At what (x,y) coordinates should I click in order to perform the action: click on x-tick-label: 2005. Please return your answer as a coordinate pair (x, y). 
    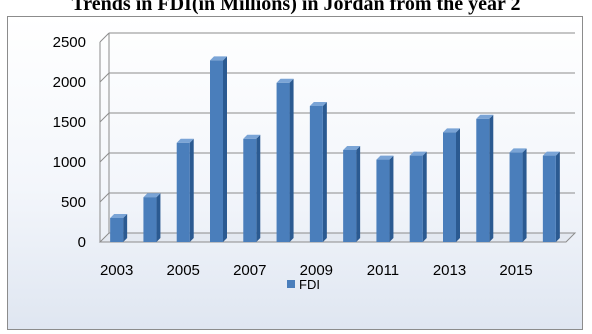
    Looking at the image, I should click on (183, 270).